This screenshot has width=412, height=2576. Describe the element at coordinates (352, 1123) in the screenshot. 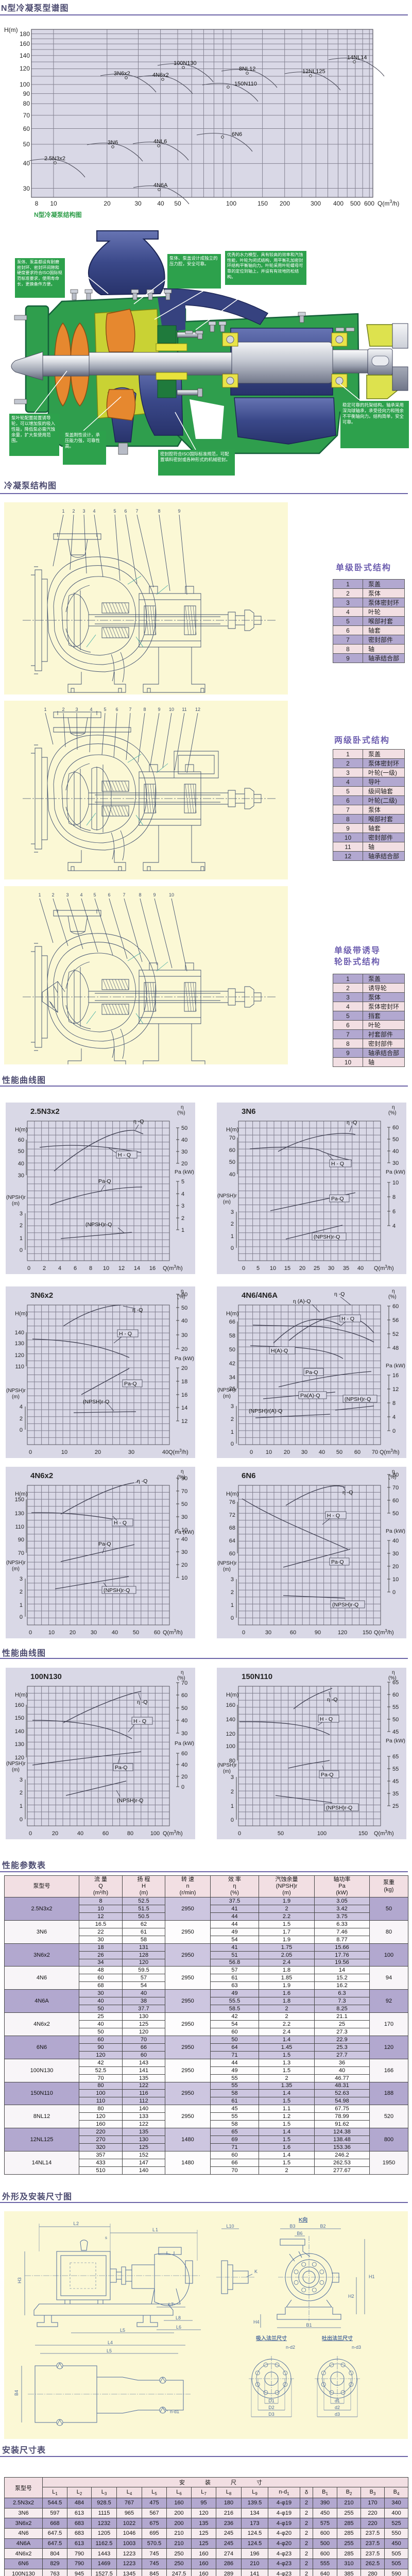

I see `svg-text: η -Q` at that location.